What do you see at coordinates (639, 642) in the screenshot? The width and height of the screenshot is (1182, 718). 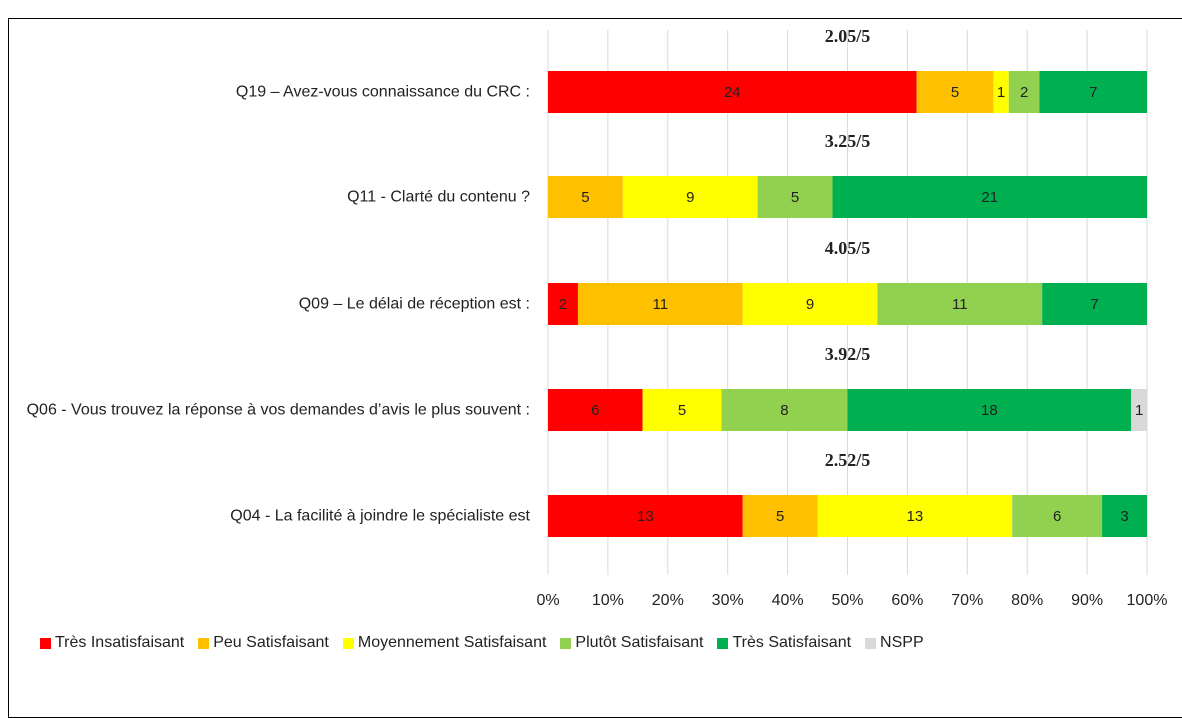 I see `legend-label: Plutôt Satisfaisant` at bounding box center [639, 642].